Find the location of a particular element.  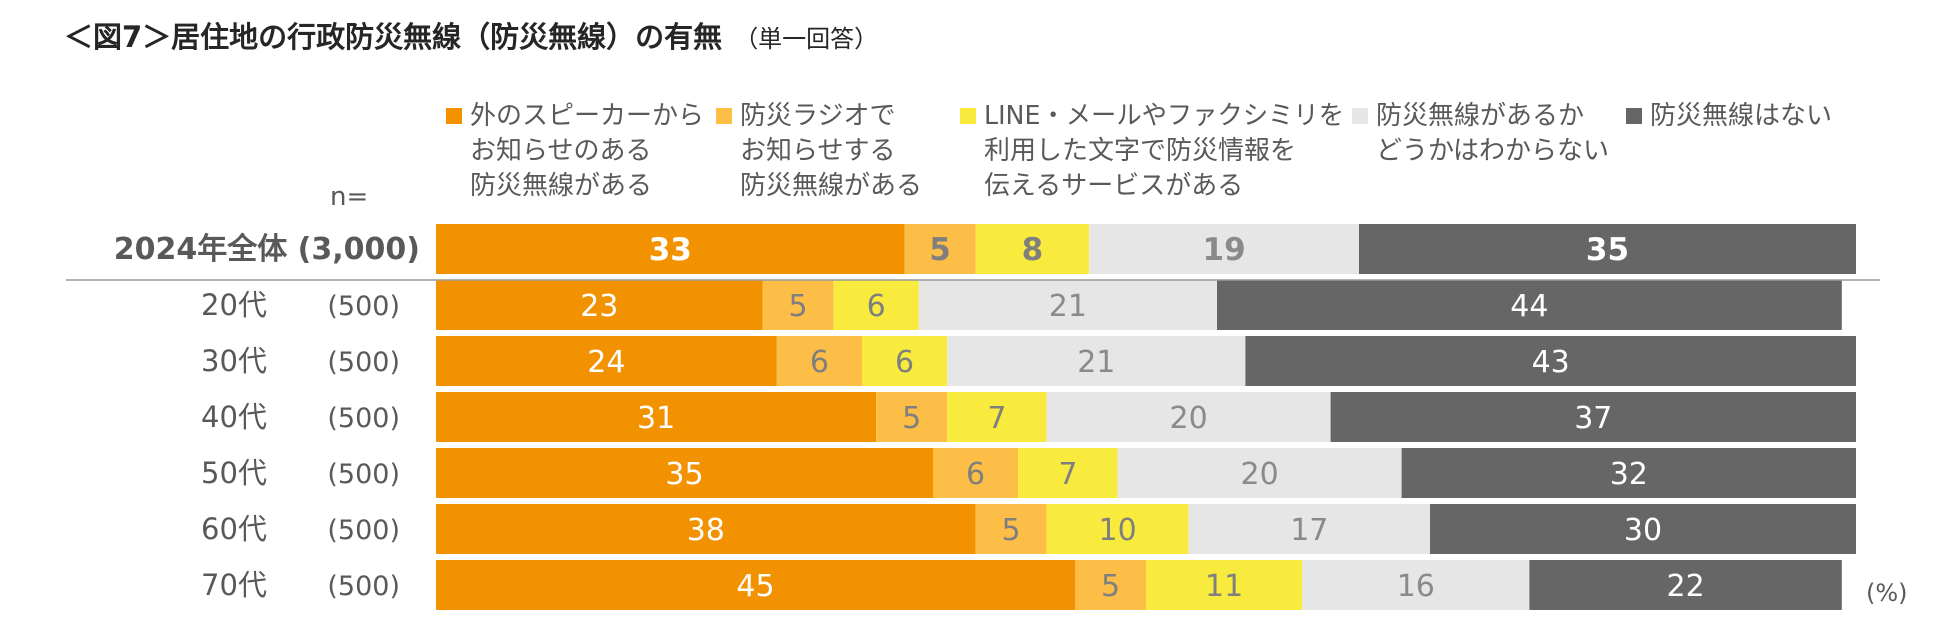

data-label: 37 is located at coordinates (1593, 418).